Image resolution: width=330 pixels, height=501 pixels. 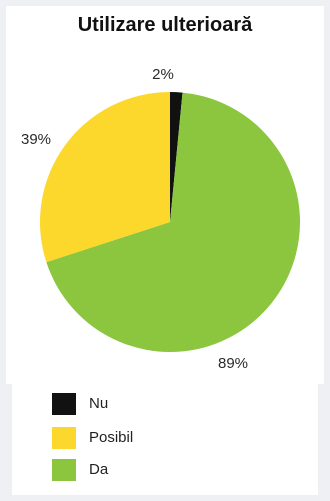 What do you see at coordinates (176, 157) in the screenshot?
I see `pie-slice-nu` at bounding box center [176, 157].